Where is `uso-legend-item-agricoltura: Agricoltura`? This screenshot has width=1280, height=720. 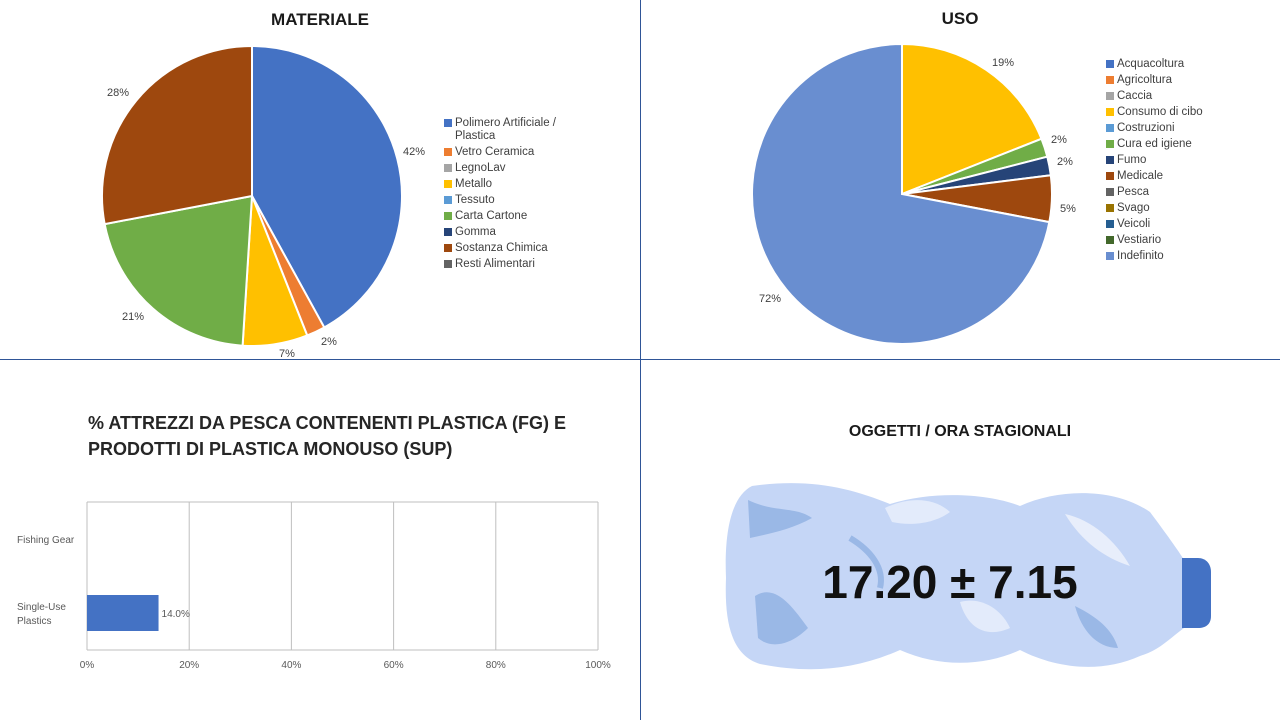 uso-legend-item-agricoltura: Agricoltura is located at coordinates (1181, 80).